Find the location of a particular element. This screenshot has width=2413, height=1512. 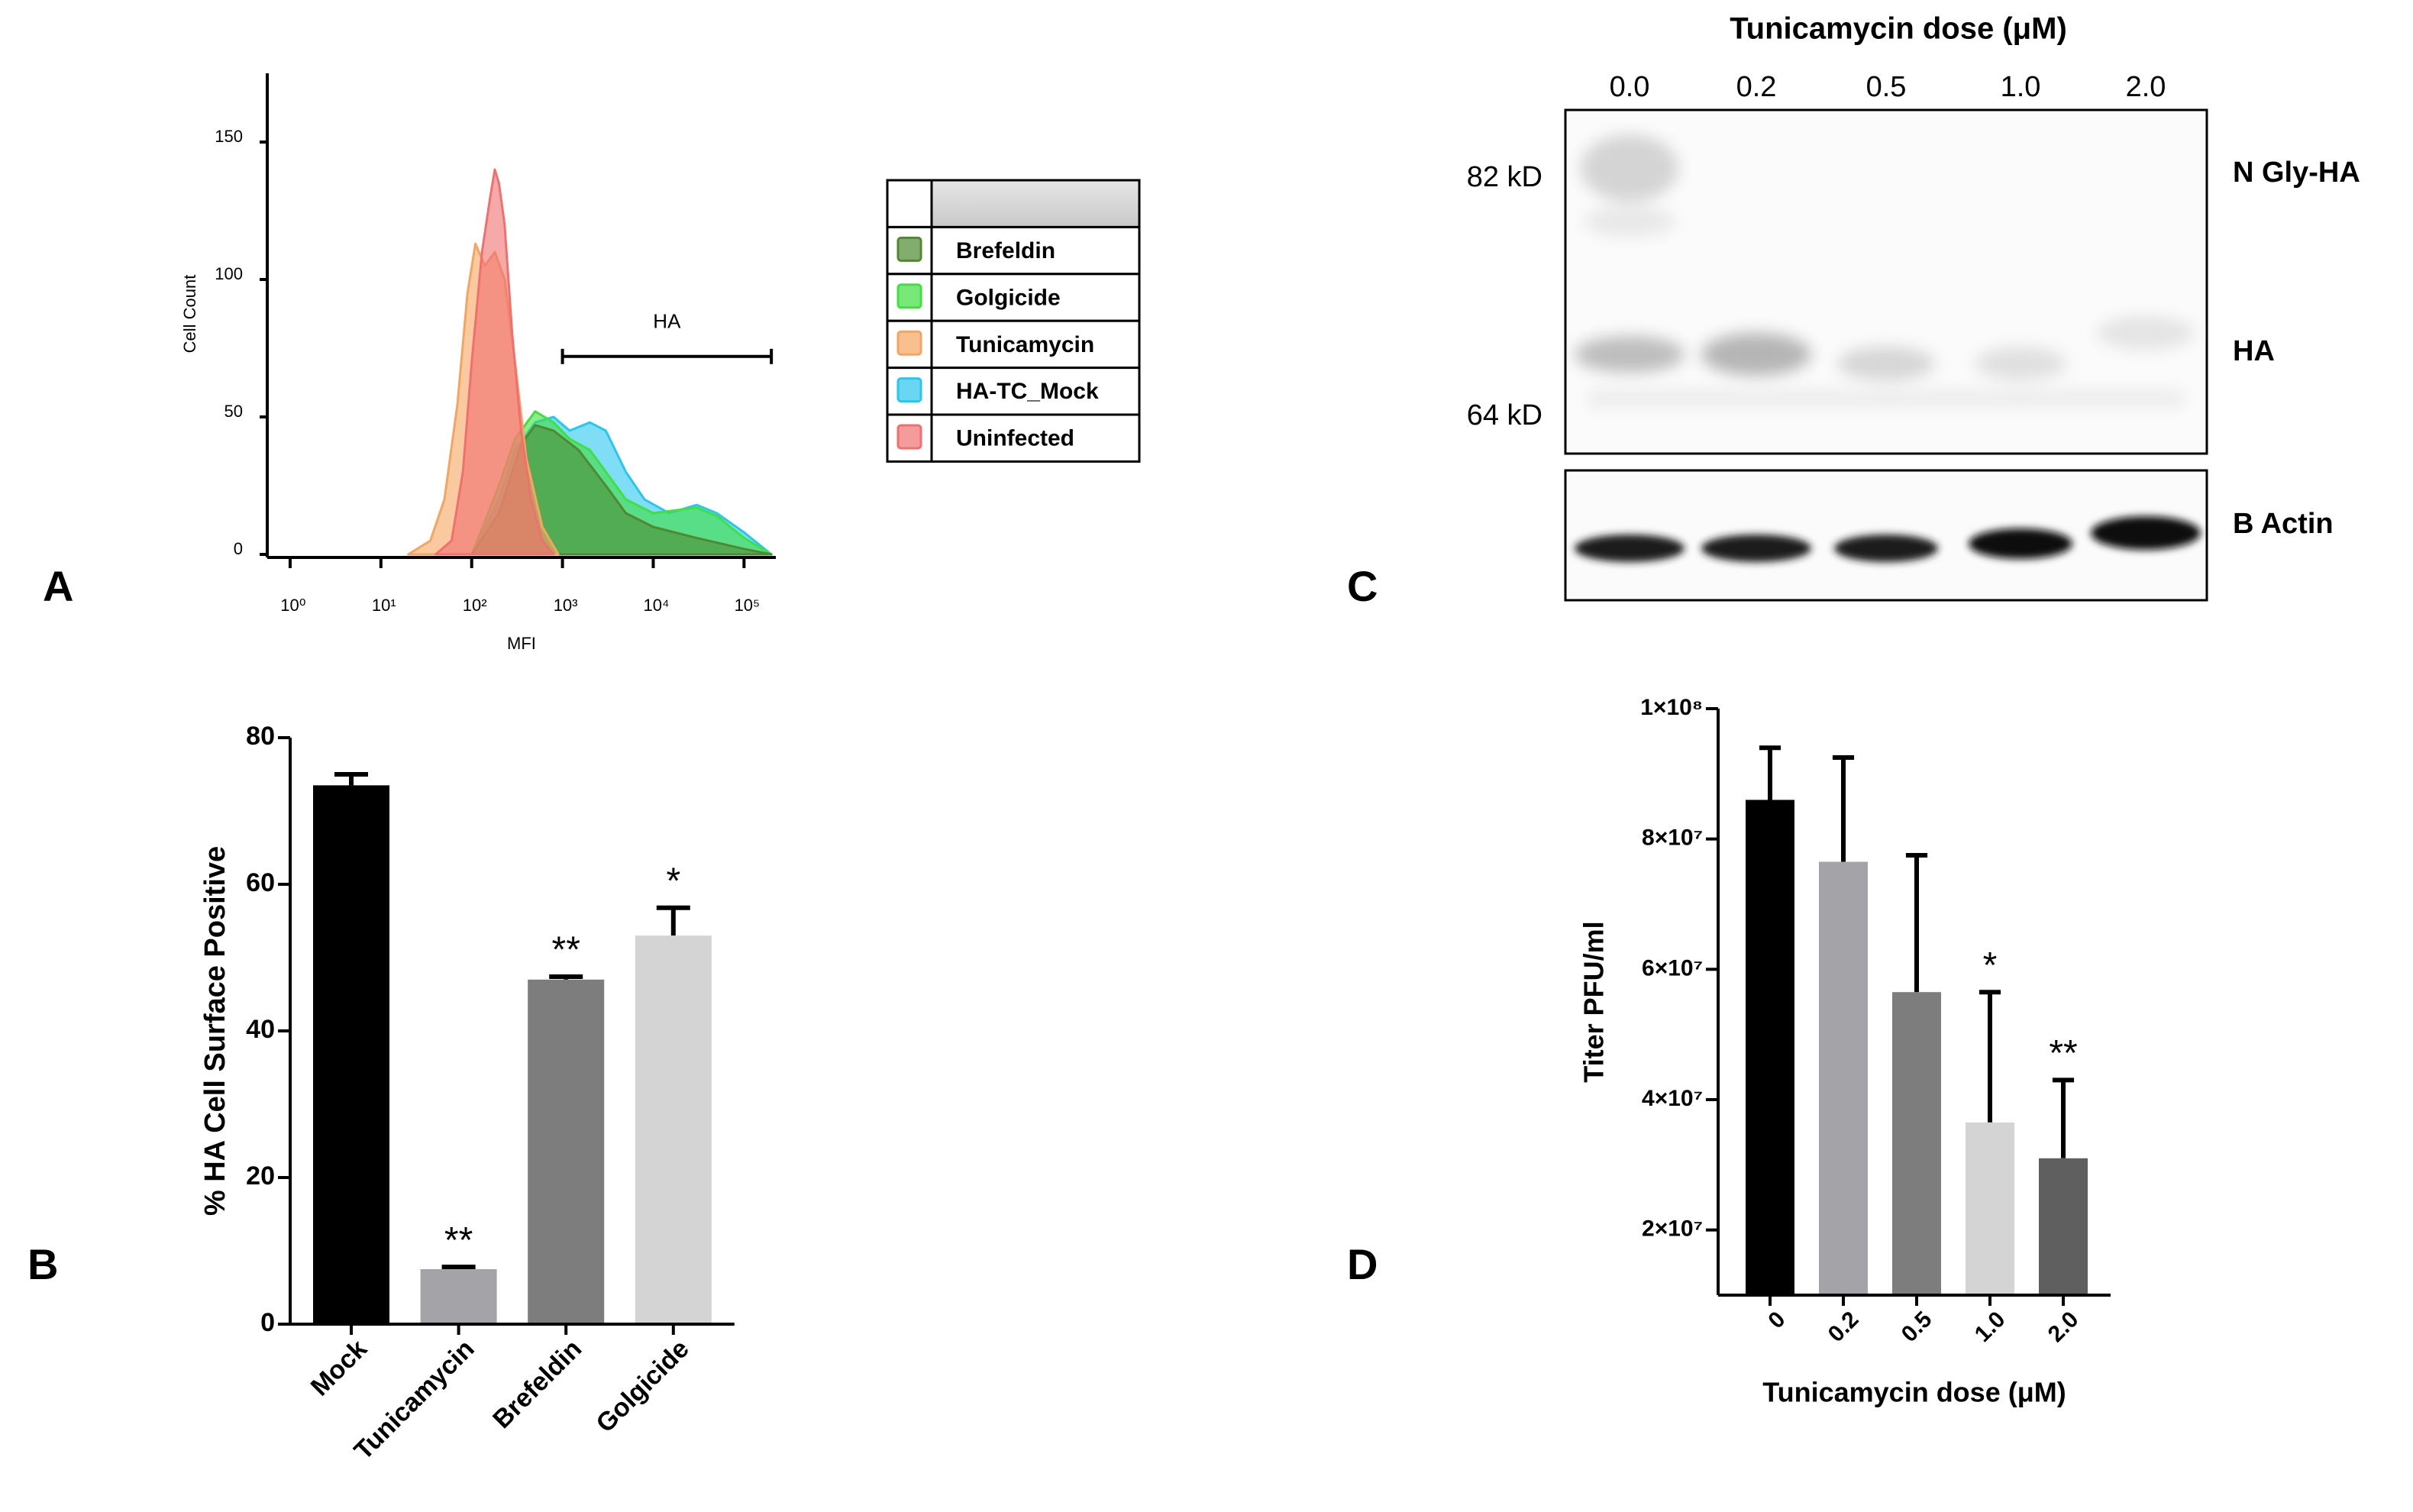

x-tick-label: 10² is located at coordinates (475, 605).